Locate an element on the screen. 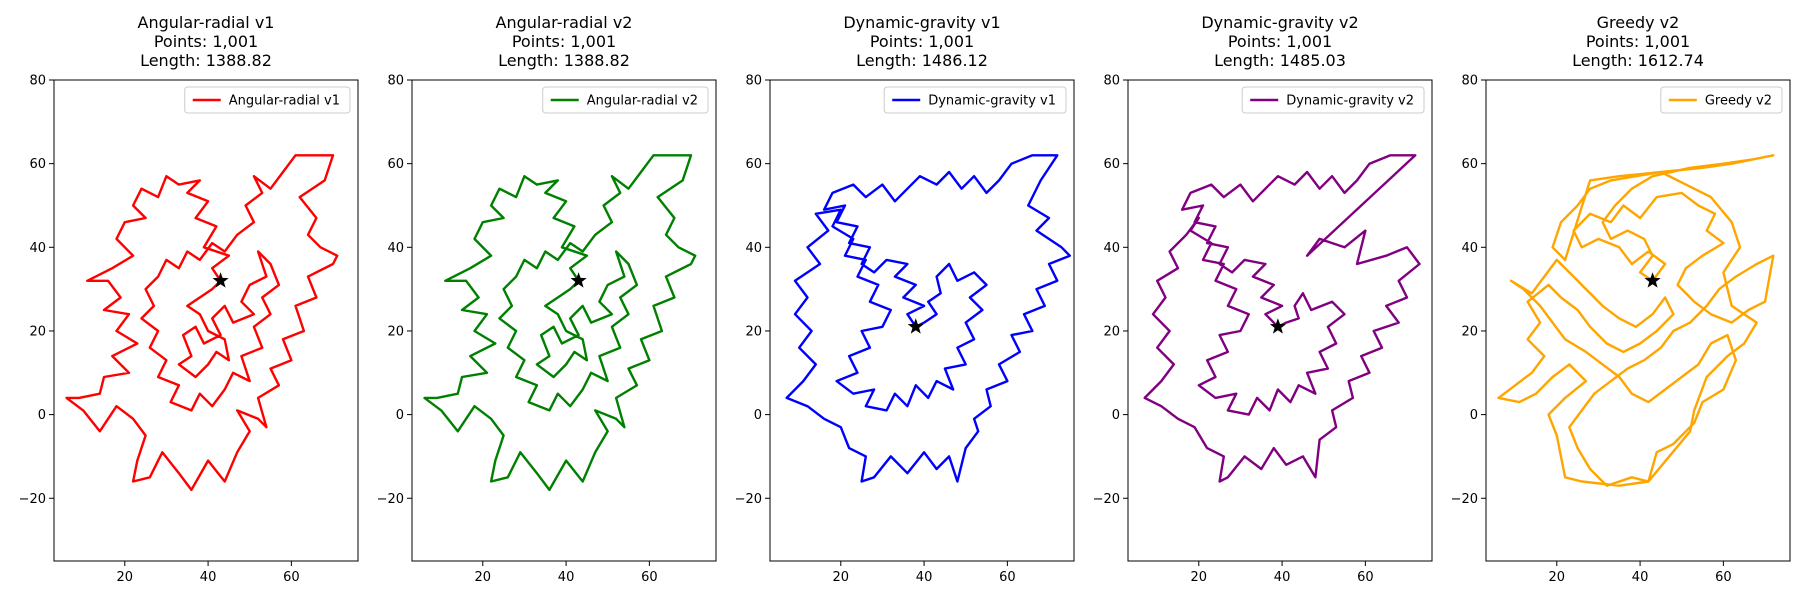  subplot-title-line-3: Length: 1486.12 is located at coordinates (922, 60).